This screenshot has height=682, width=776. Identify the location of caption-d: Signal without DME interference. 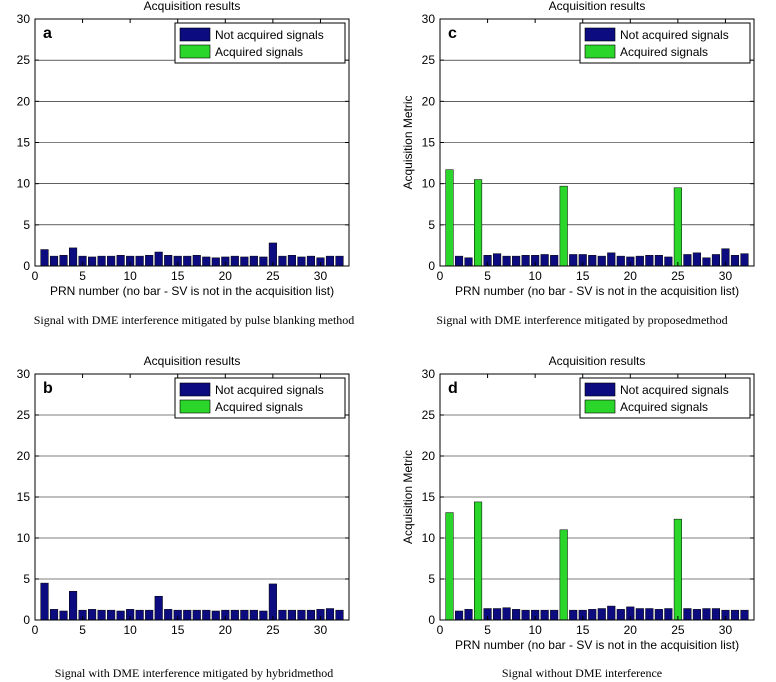
(582, 673).